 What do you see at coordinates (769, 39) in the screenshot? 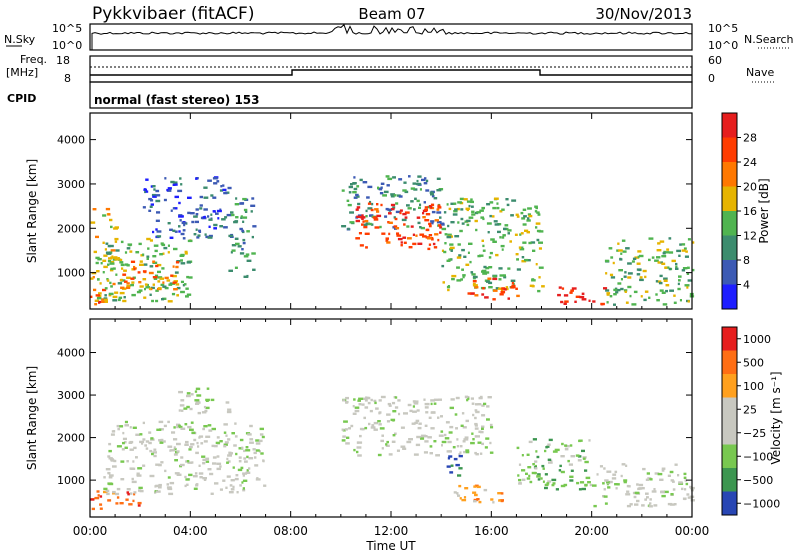
I see `nsearch-label: N.Search` at bounding box center [769, 39].